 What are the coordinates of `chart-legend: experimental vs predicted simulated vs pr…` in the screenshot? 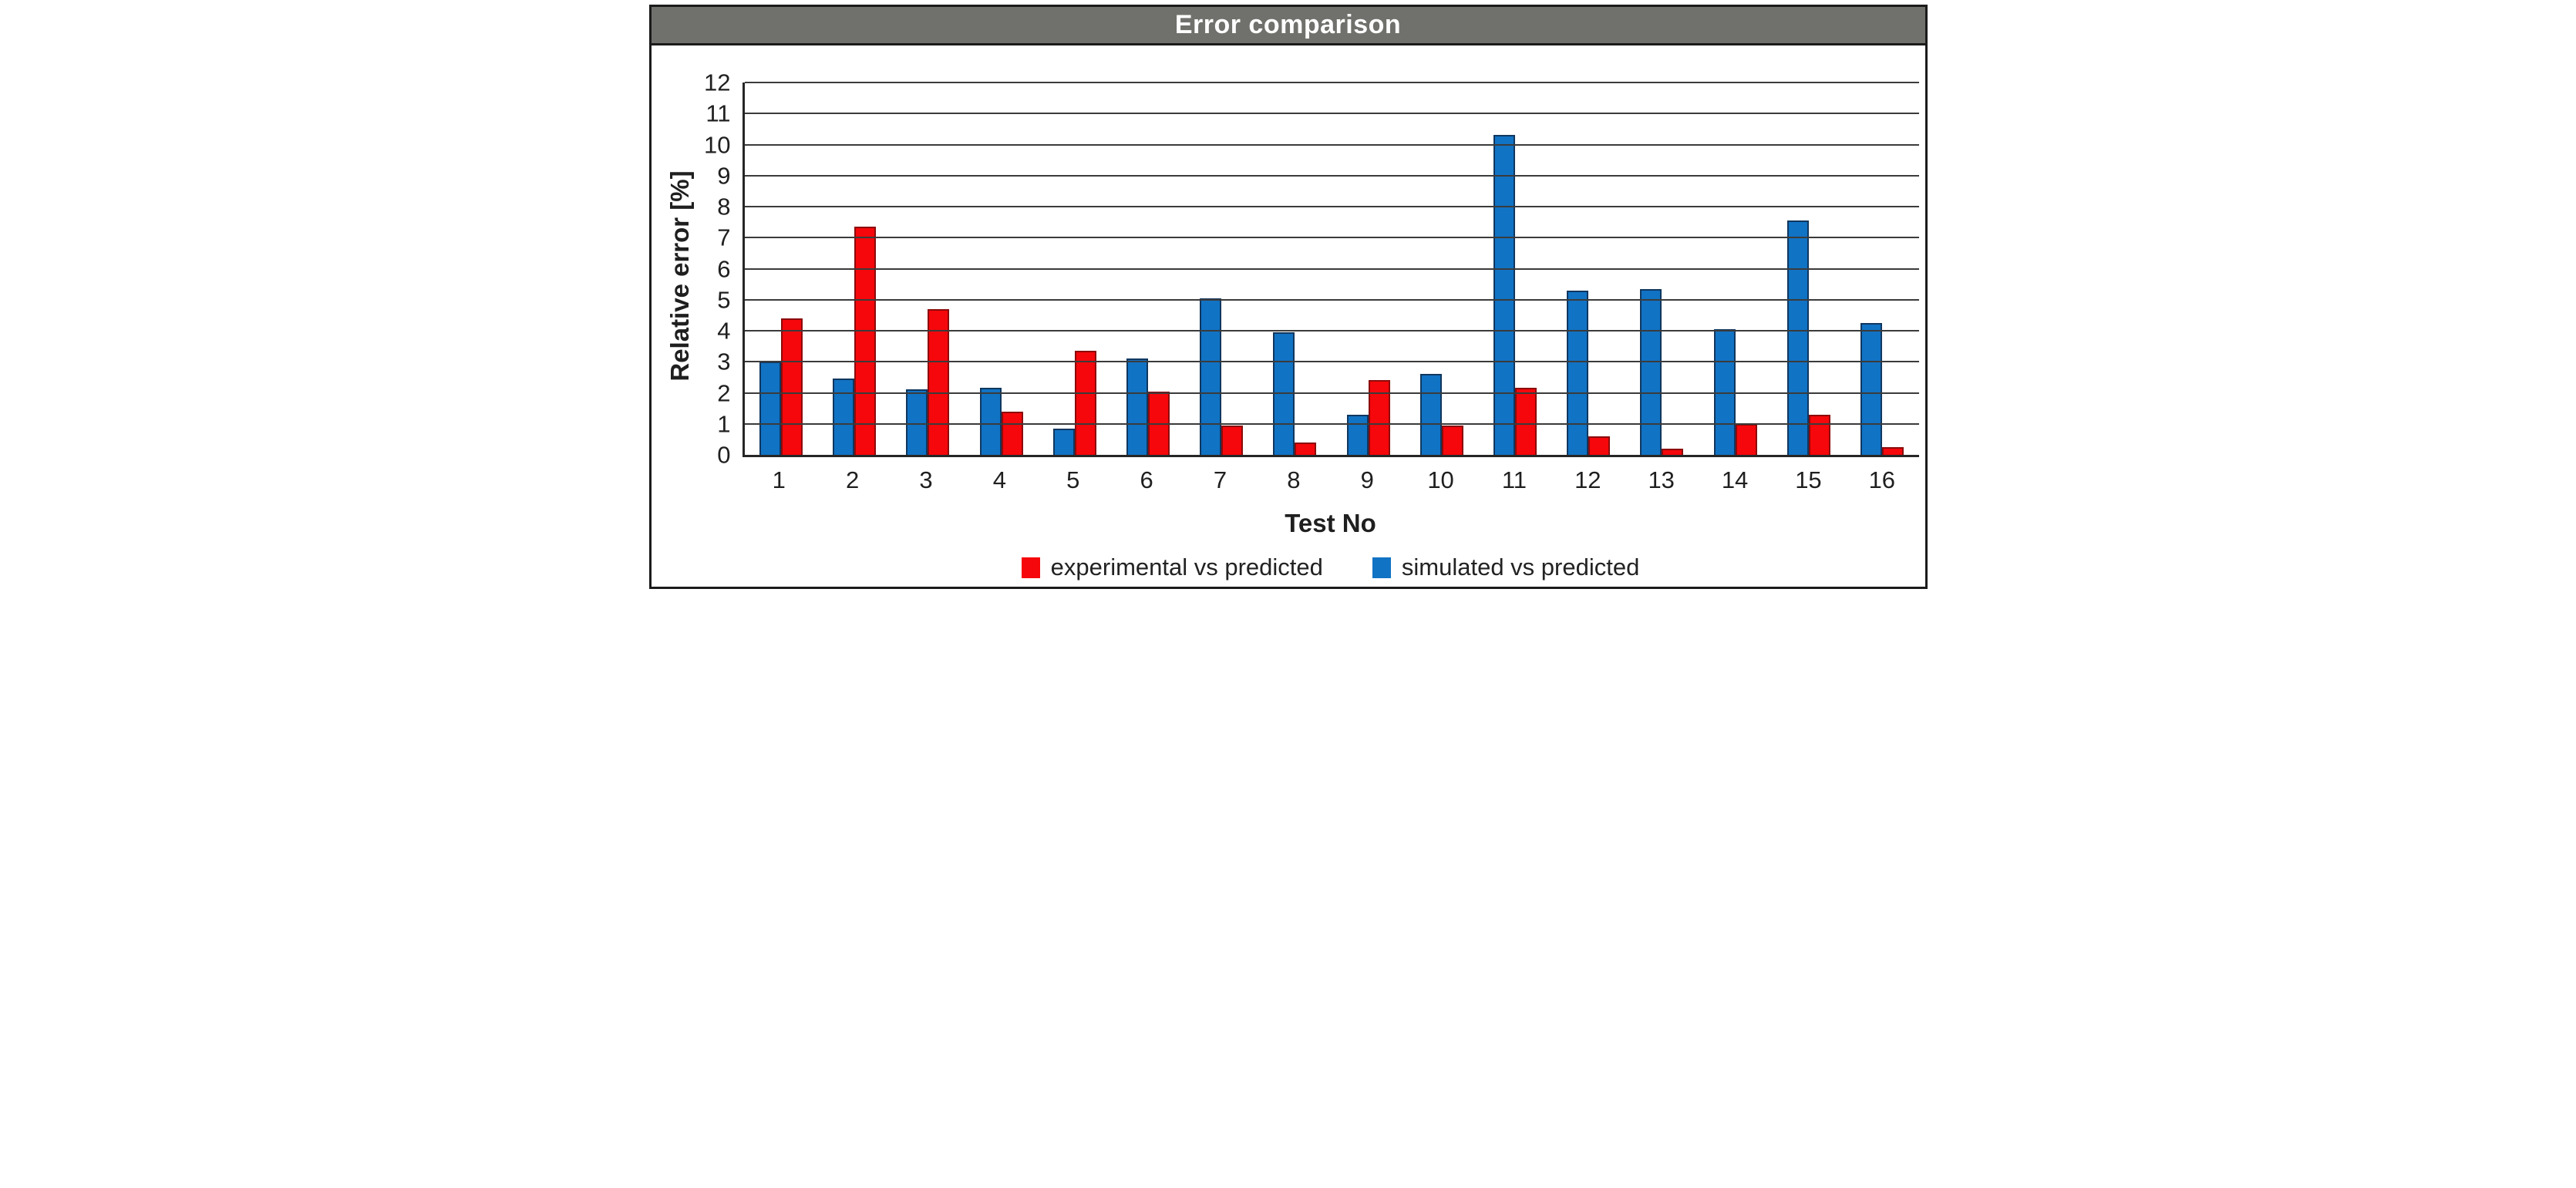 It's located at (1330, 568).